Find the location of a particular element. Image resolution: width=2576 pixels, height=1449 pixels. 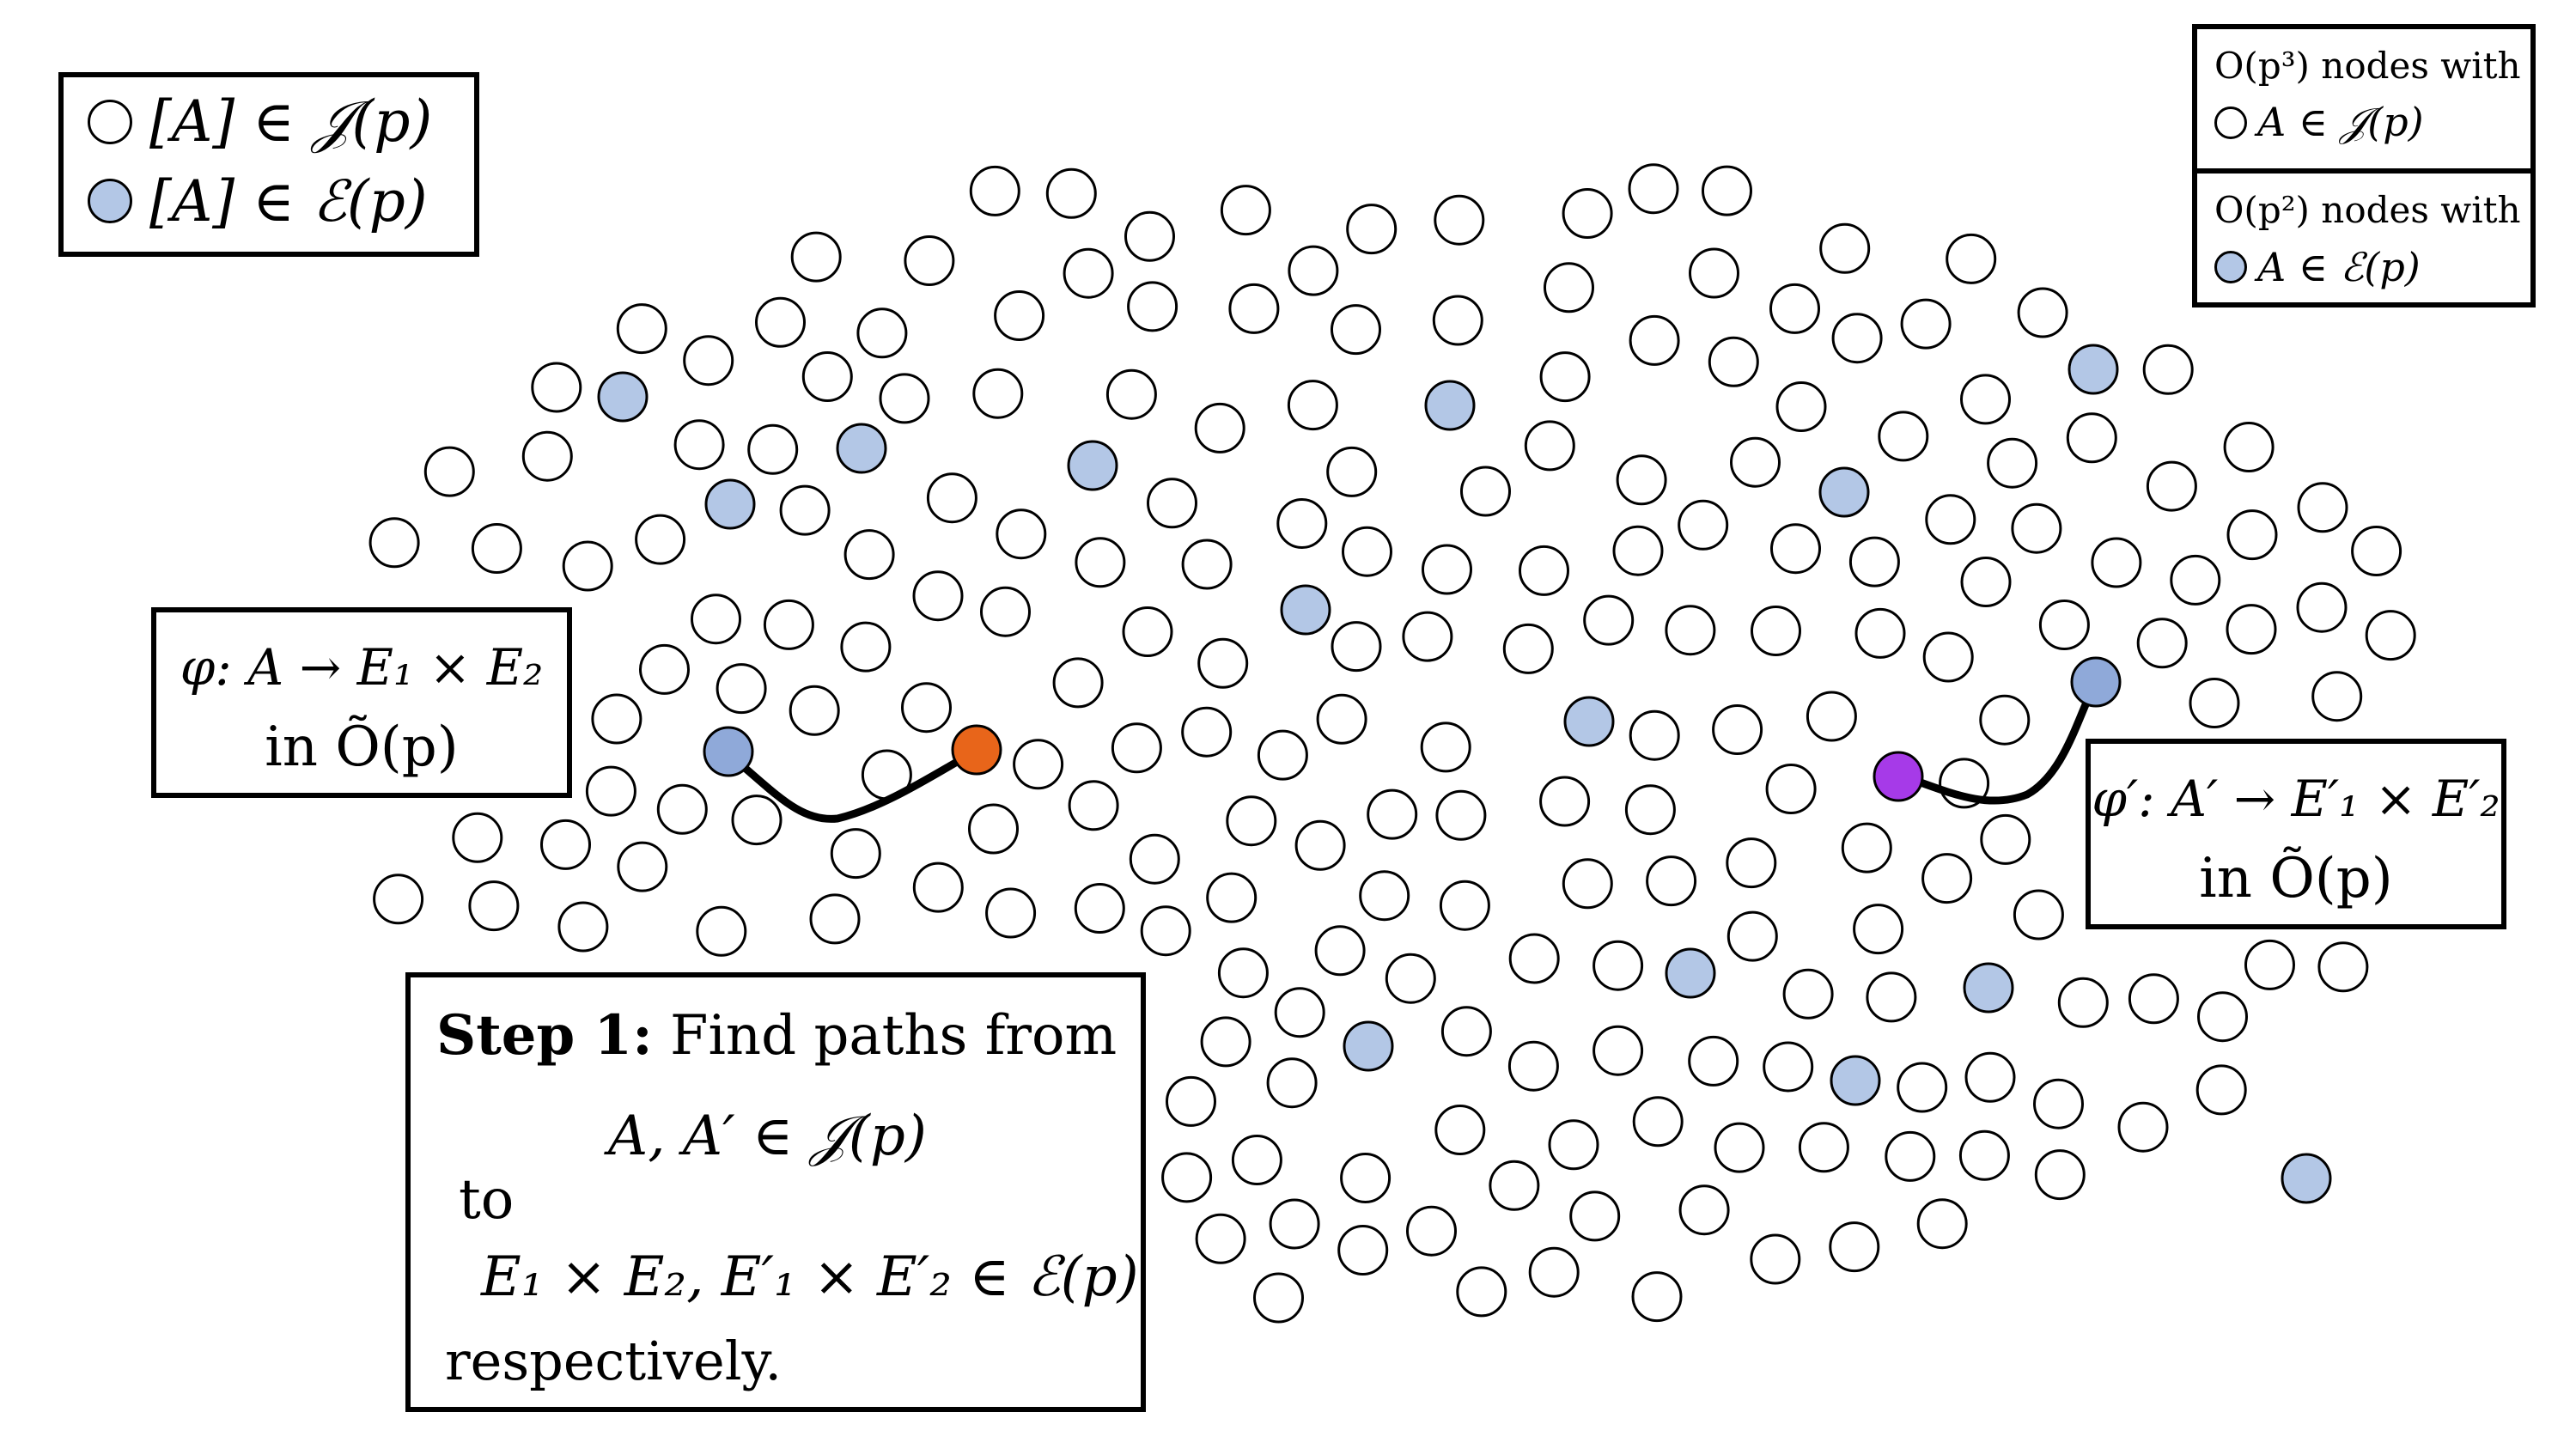

left-isogeny-box: φ: A → E₁ × E₂ in Õ(p) is located at coordinates (361, 702).